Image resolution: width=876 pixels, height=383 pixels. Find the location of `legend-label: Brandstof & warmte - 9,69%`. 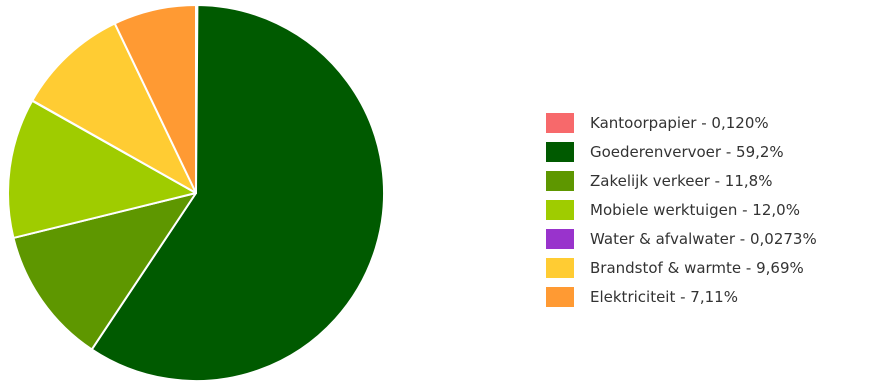

legend-label: Brandstof & warmte - 9,69% is located at coordinates (697, 268).